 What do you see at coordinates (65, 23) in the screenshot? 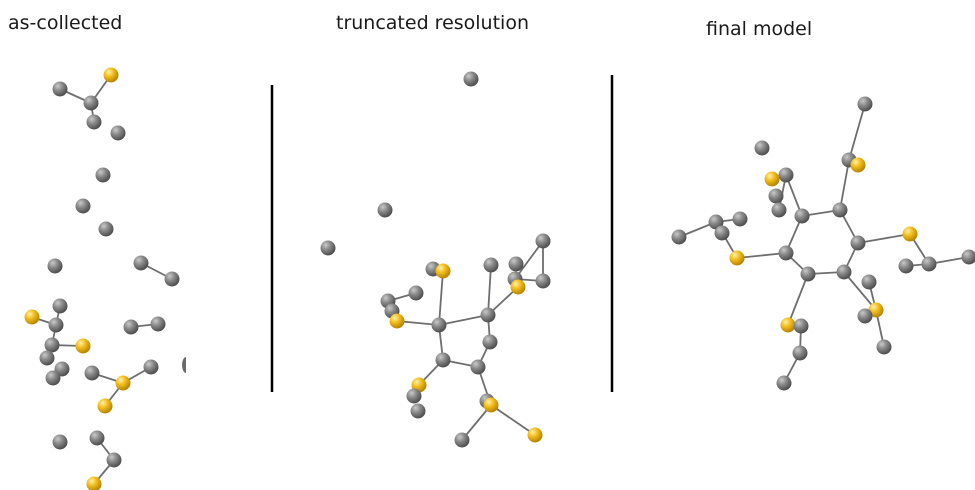
I see `panel-title-as-collected: as-collected` at bounding box center [65, 23].